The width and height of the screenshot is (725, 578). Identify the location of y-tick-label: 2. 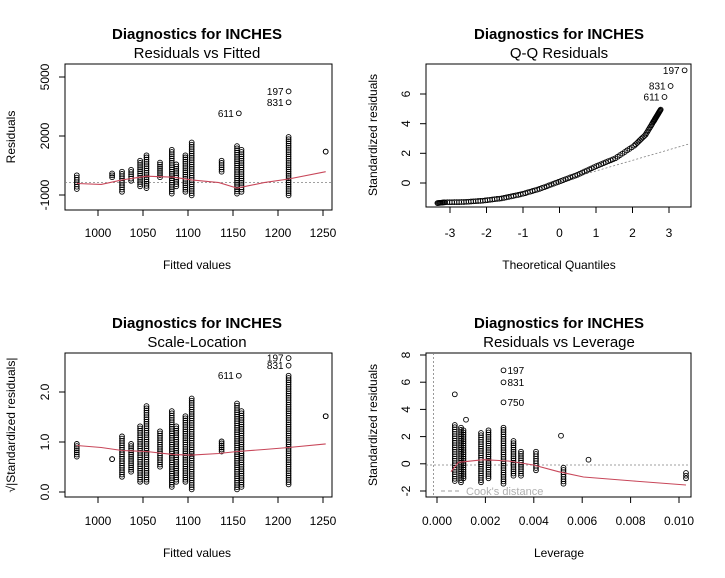
(406, 153).